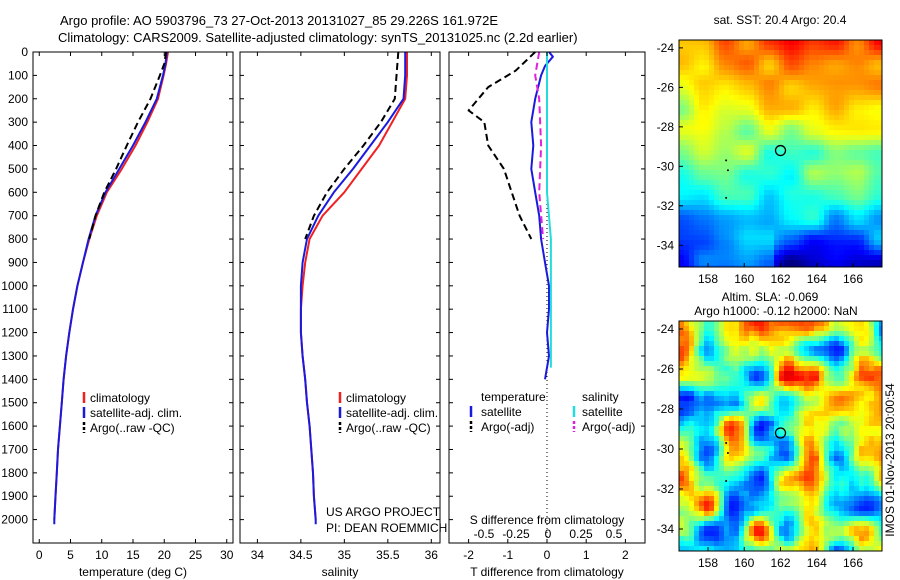  Describe the element at coordinates (549, 210) in the screenshot. I see `series-line-salinity-satellite` at that location.